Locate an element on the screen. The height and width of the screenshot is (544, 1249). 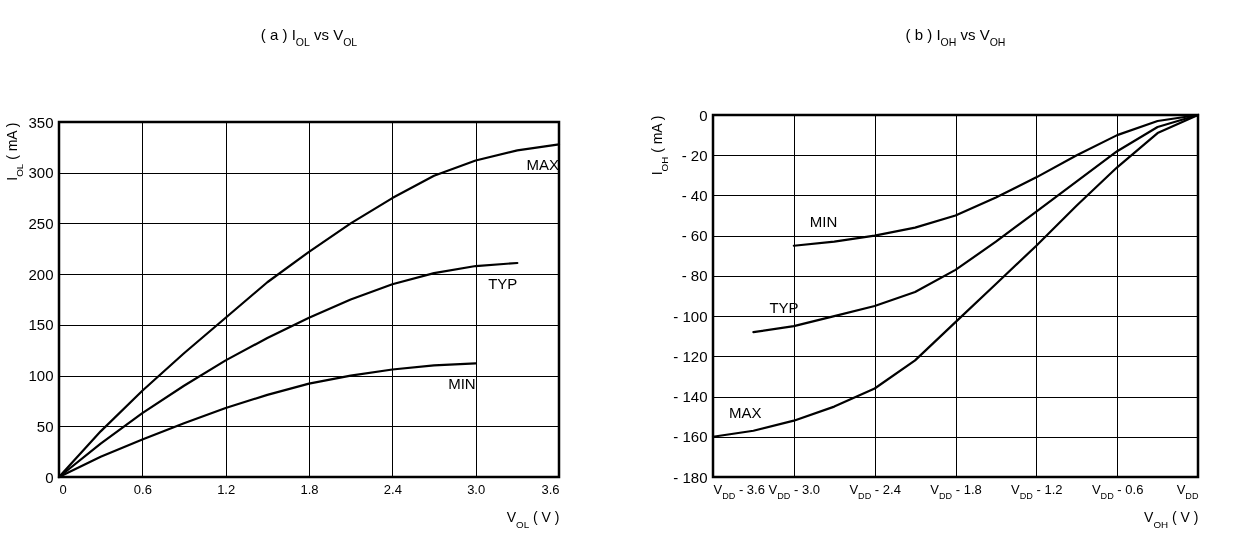
y-tick-label: - 140 is located at coordinates (690, 397).